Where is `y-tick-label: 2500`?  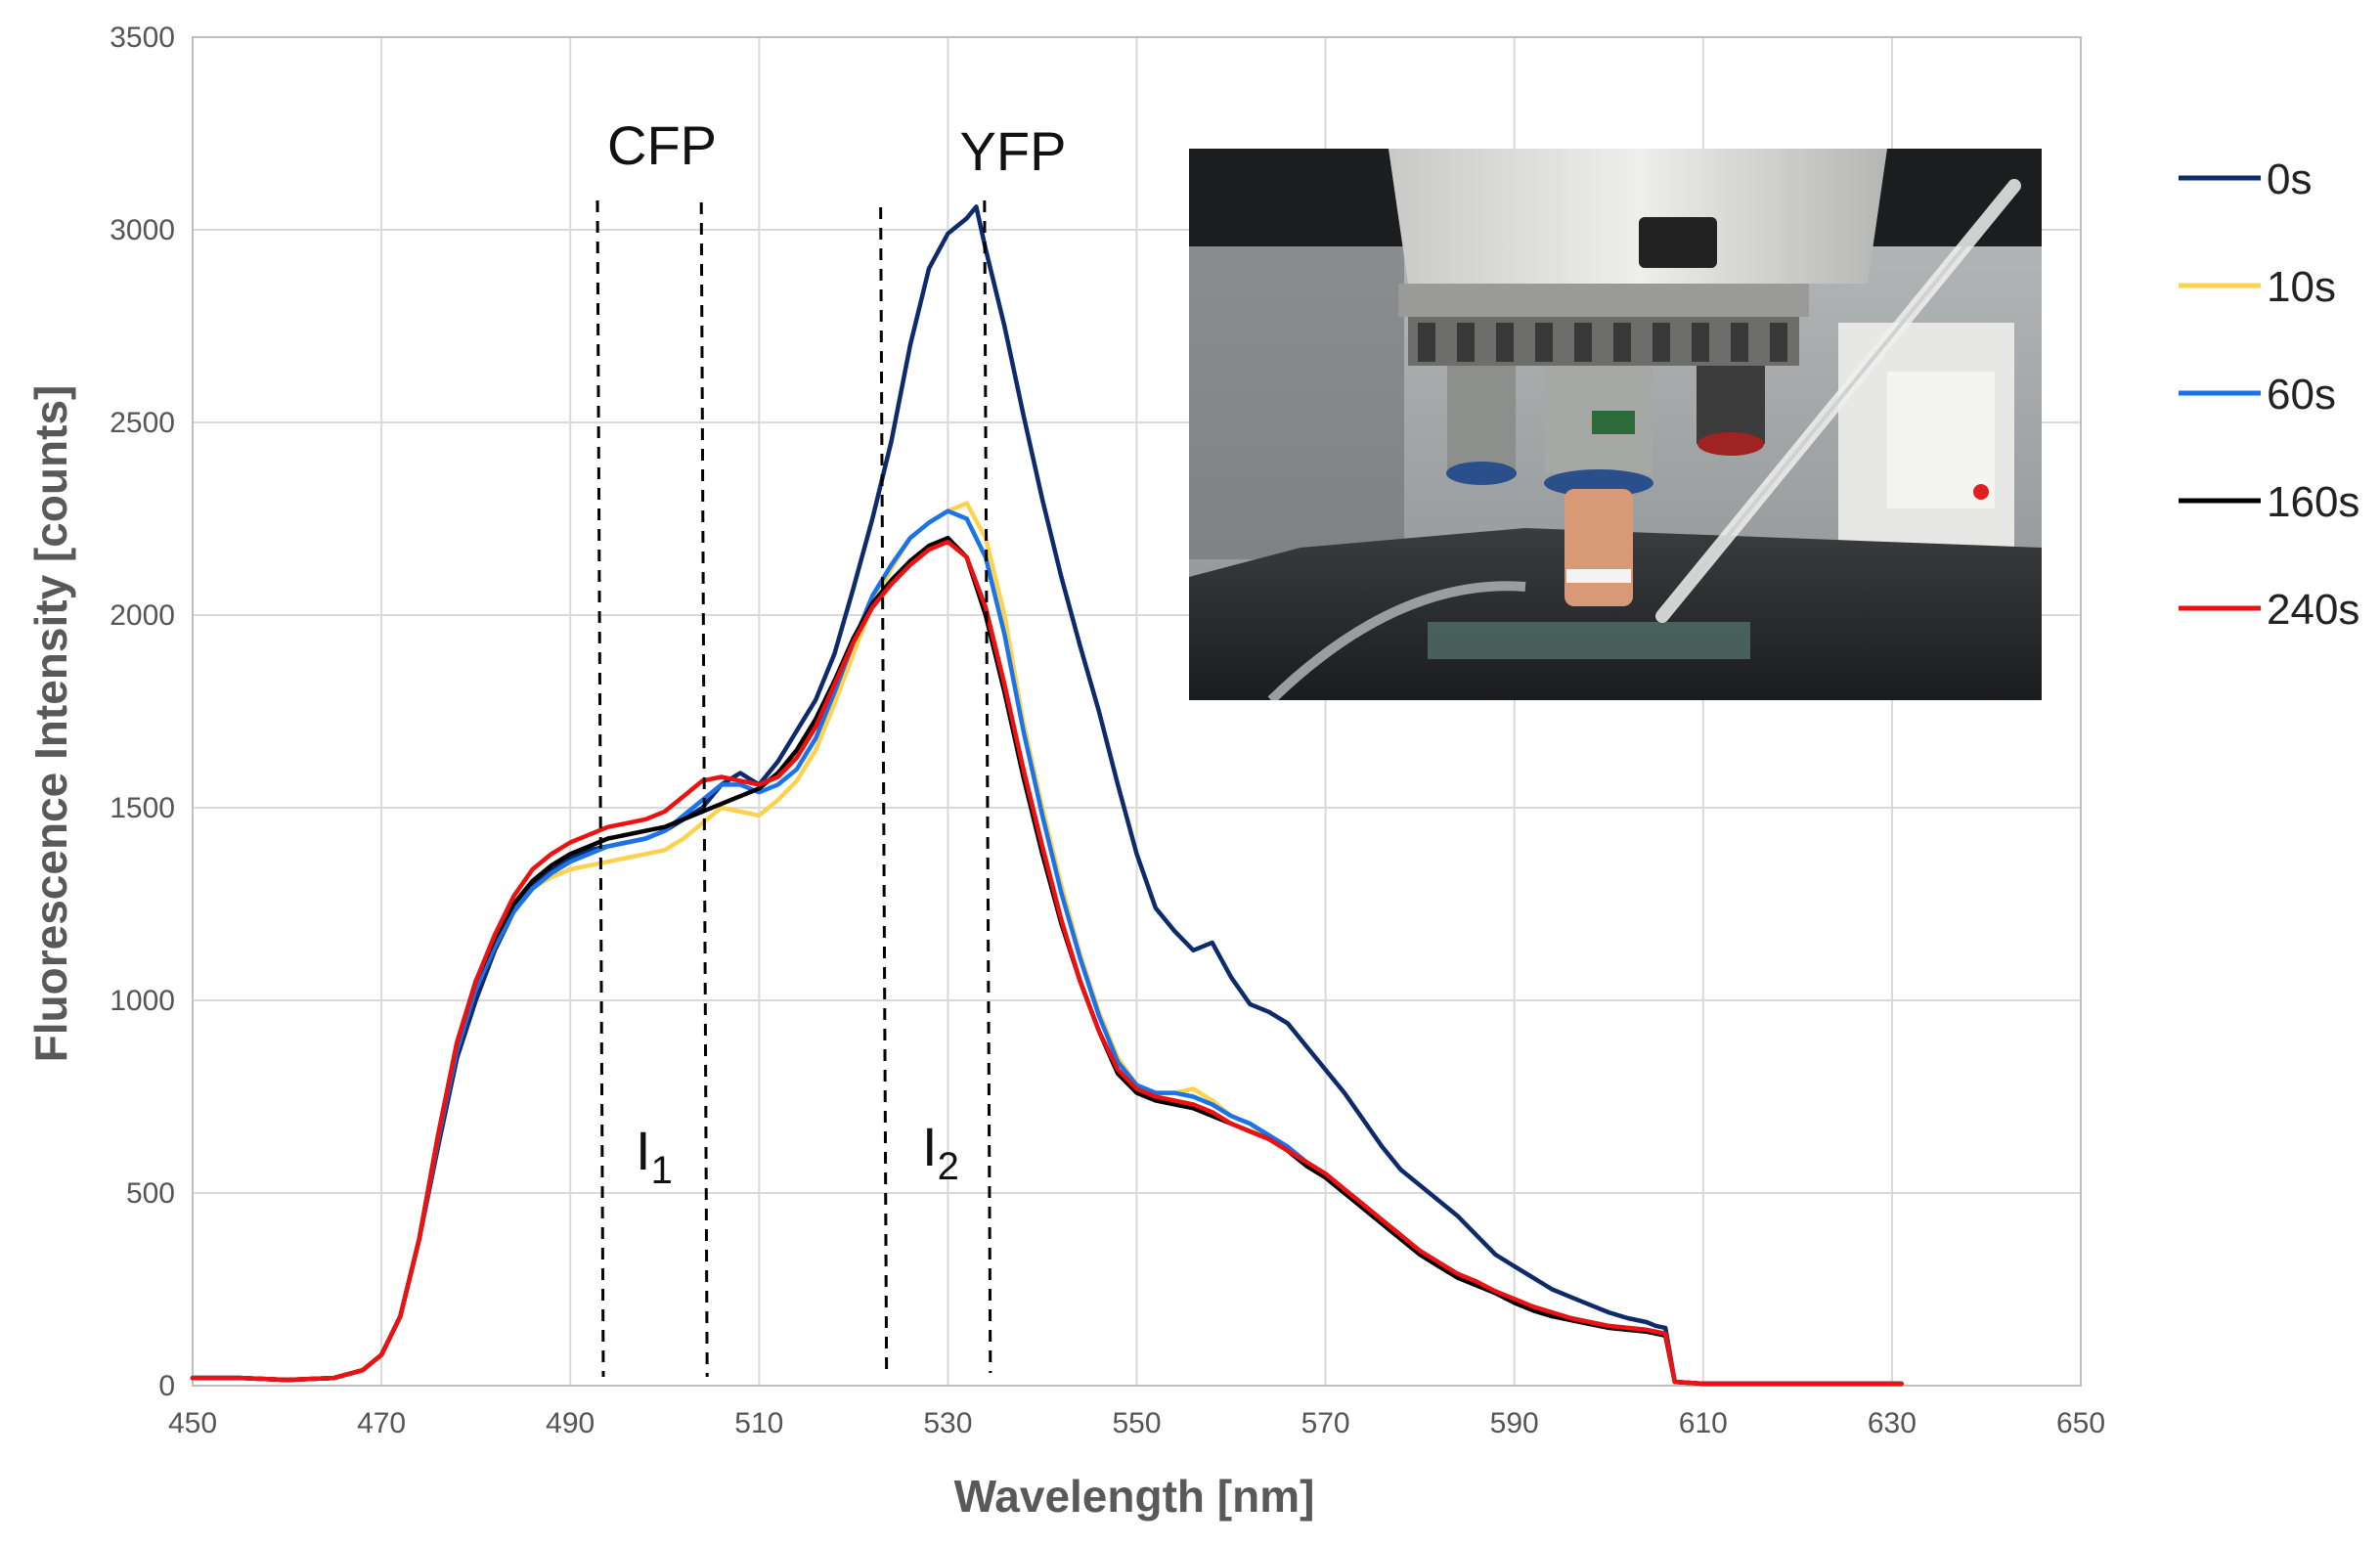
y-tick-label: 2500 is located at coordinates (142, 423).